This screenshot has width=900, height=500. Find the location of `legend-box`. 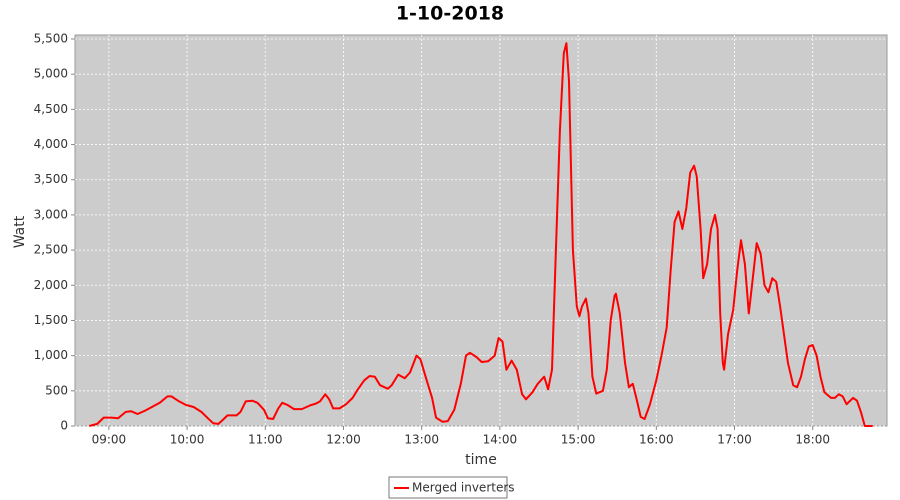

legend-box is located at coordinates (448, 487).